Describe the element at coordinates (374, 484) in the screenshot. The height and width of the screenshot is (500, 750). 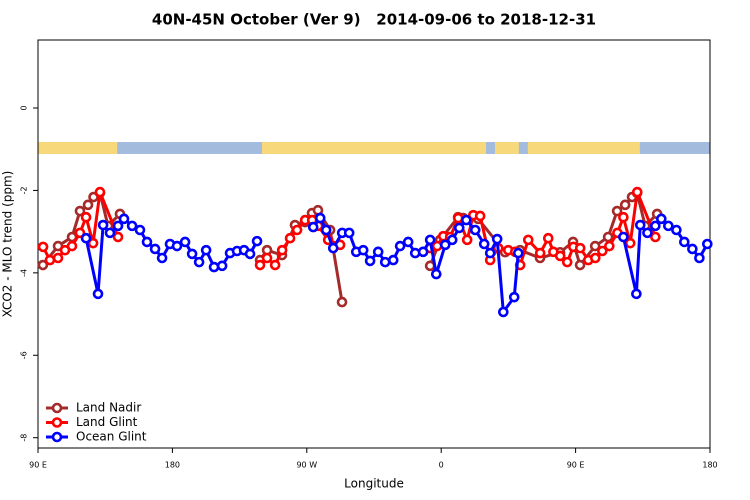
I see `x-axis-label: Longitude` at that location.